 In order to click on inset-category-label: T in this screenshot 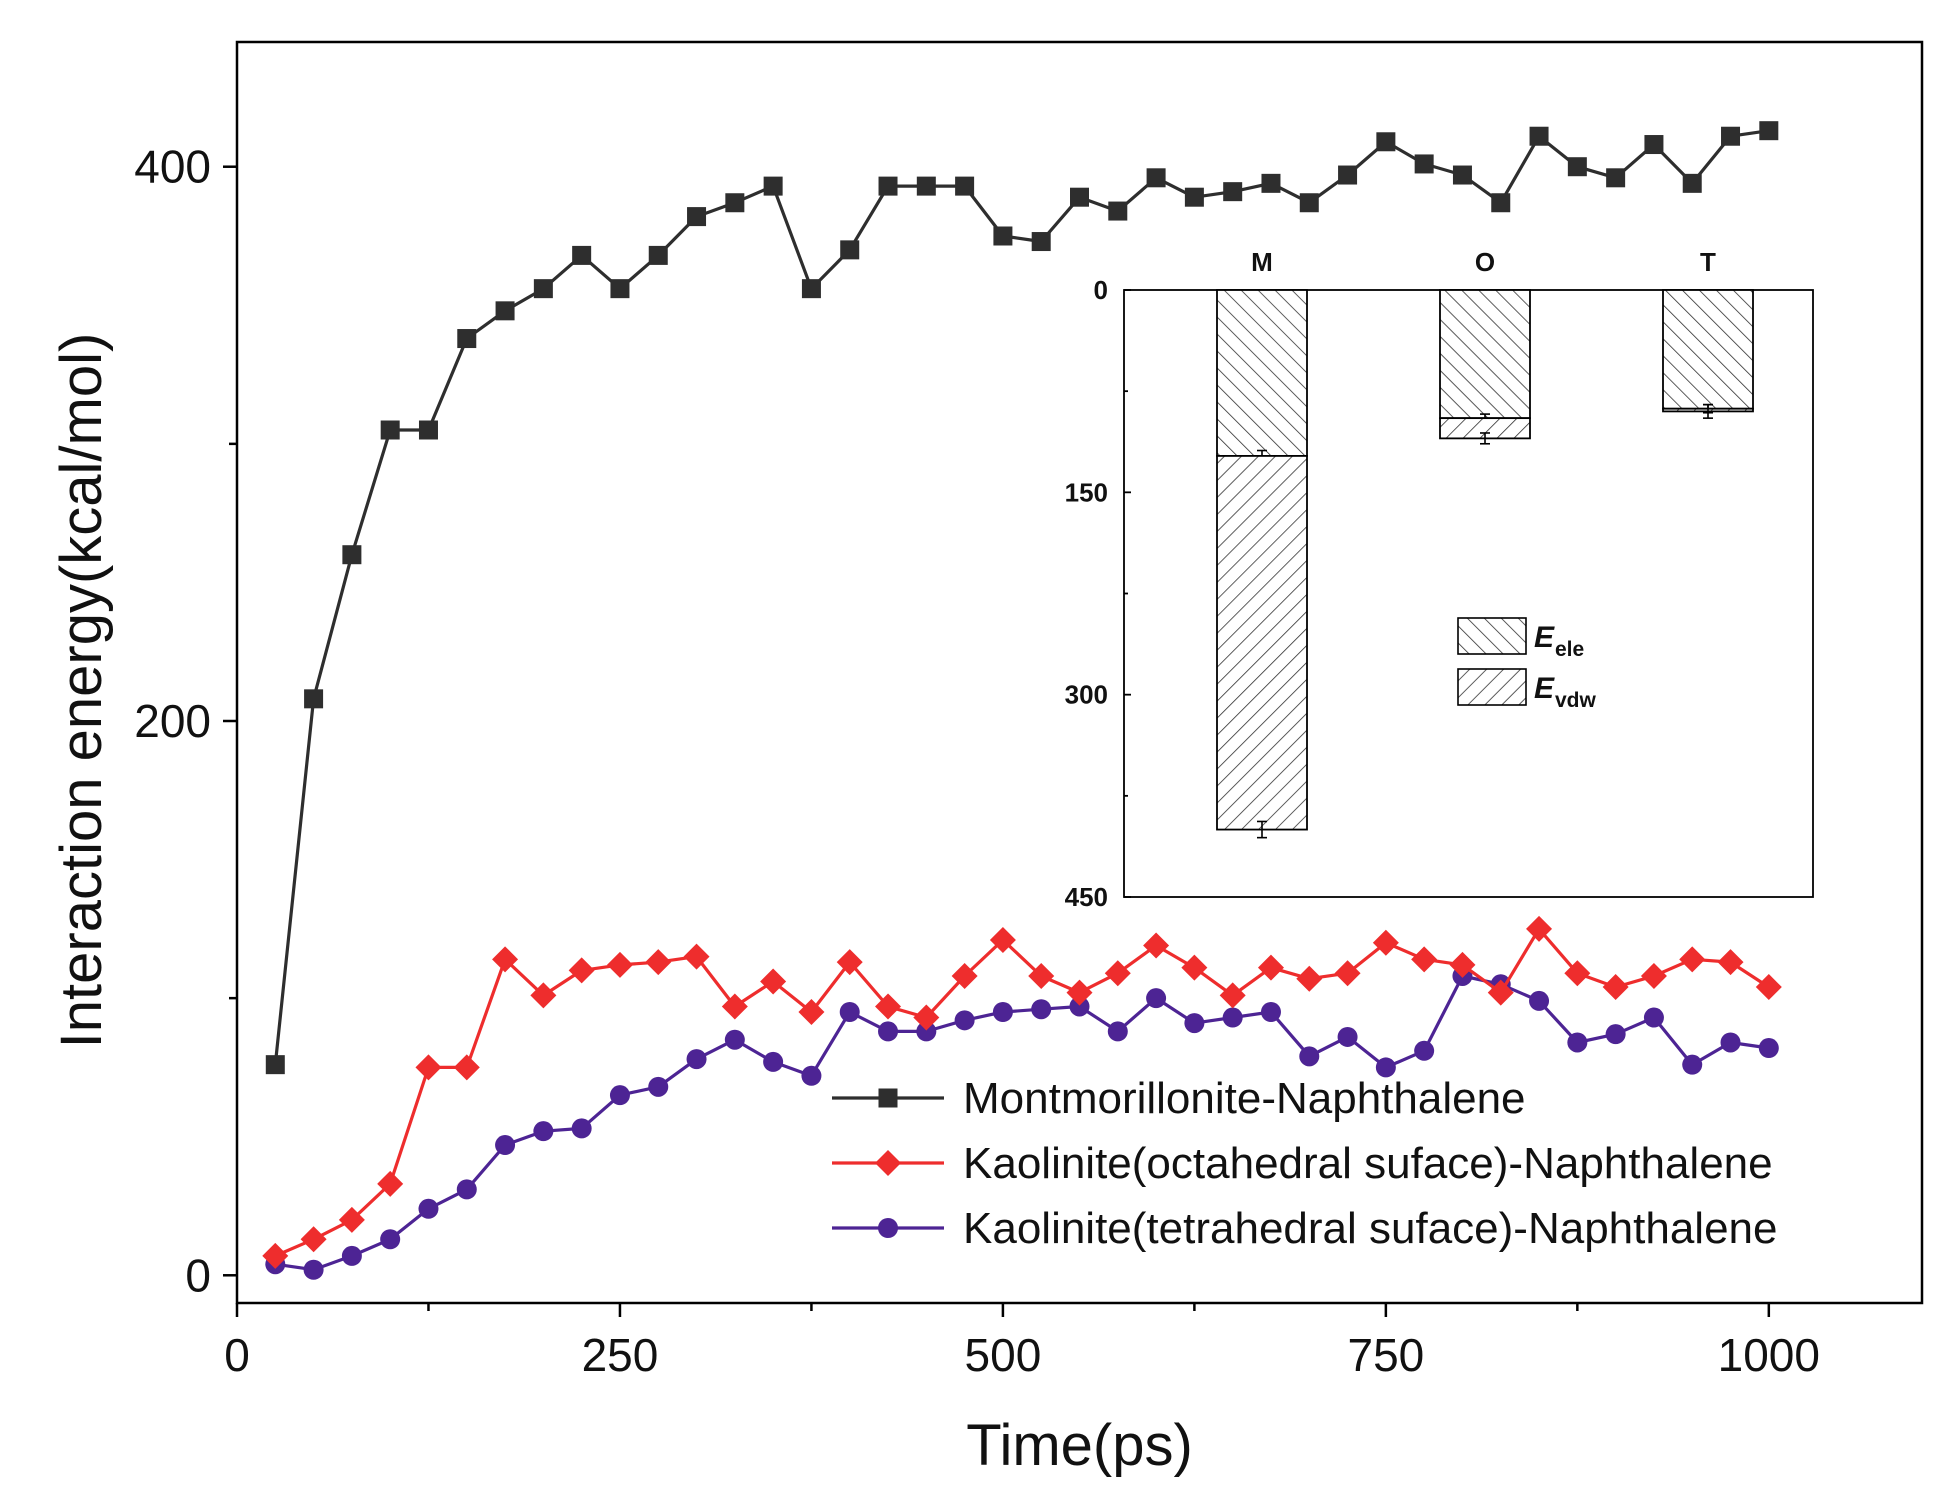, I will do `click(1708, 262)`.